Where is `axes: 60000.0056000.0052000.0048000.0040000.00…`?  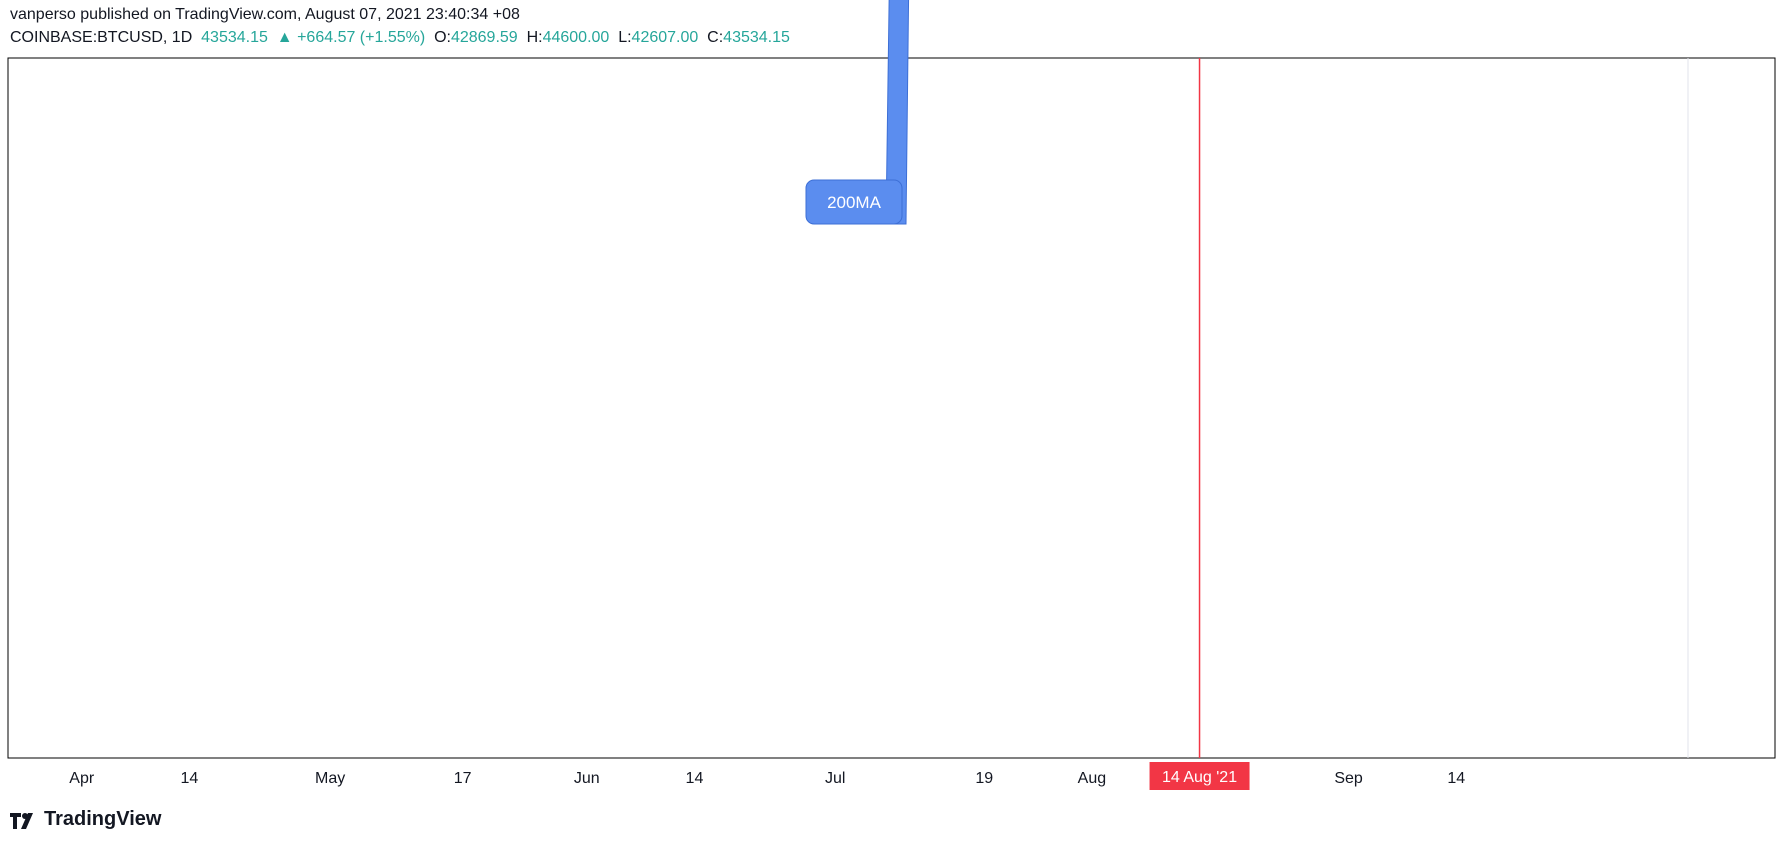
axes: 60000.0056000.0052000.0048000.0040000.00… is located at coordinates (767, 776).